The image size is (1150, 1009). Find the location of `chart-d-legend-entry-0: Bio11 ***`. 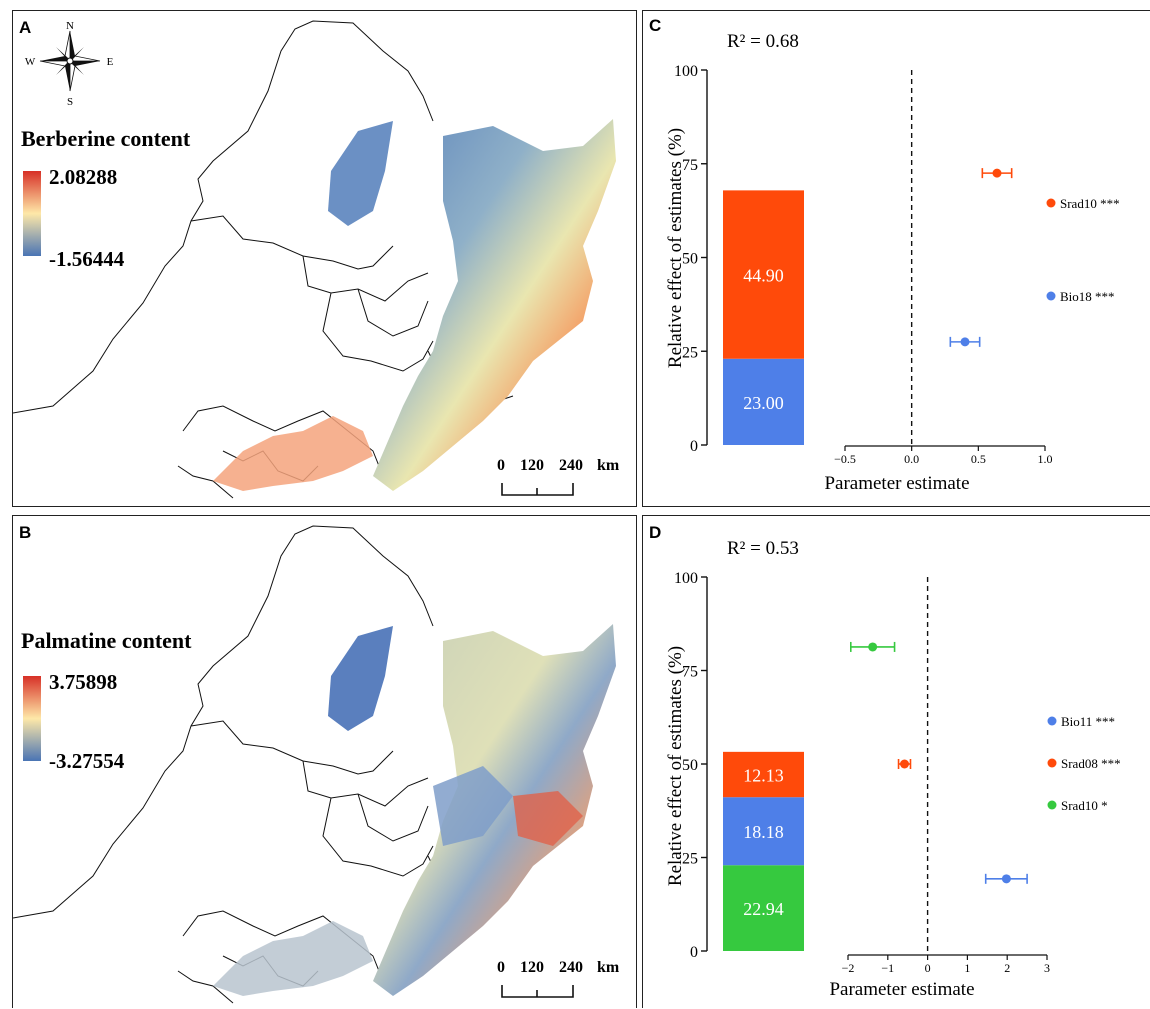

chart-d-legend-entry-0: Bio11 *** is located at coordinates (1088, 721).